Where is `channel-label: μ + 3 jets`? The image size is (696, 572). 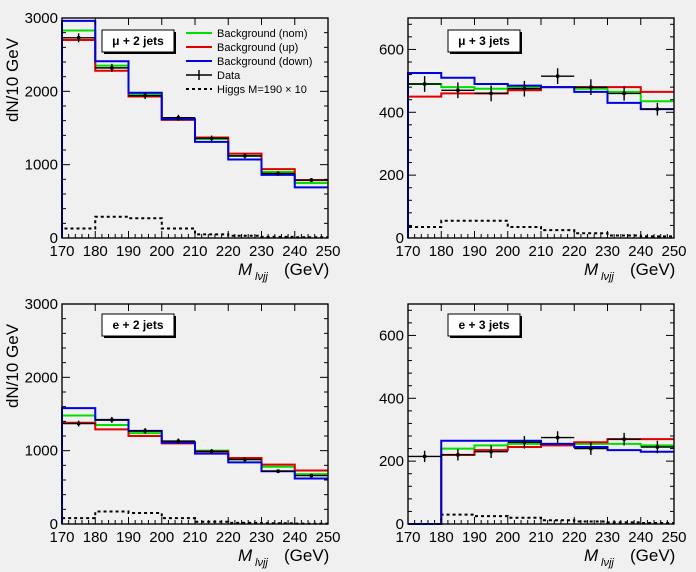
channel-label: μ + 3 jets is located at coordinates (484, 41).